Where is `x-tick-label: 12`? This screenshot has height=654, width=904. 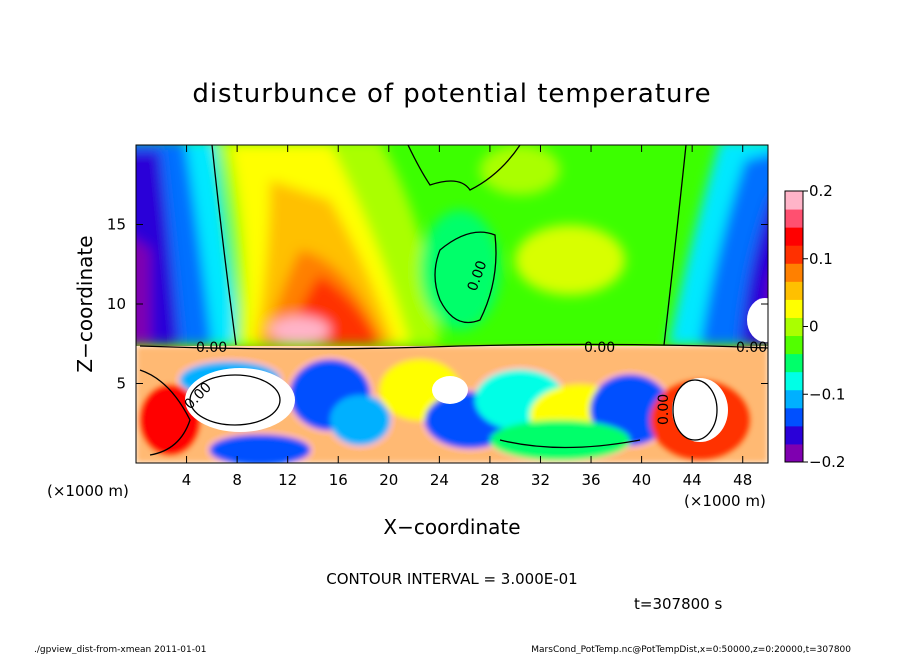
x-tick-label: 12 is located at coordinates (287, 480).